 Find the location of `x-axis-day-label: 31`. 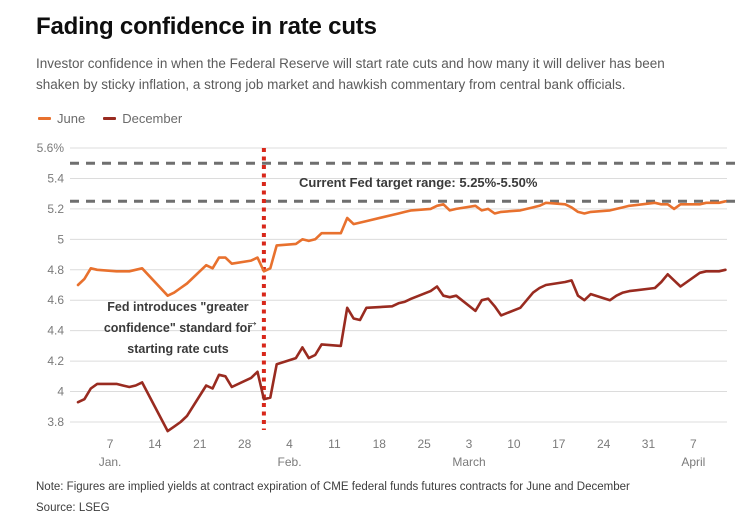

x-axis-day-label: 31 is located at coordinates (649, 444).